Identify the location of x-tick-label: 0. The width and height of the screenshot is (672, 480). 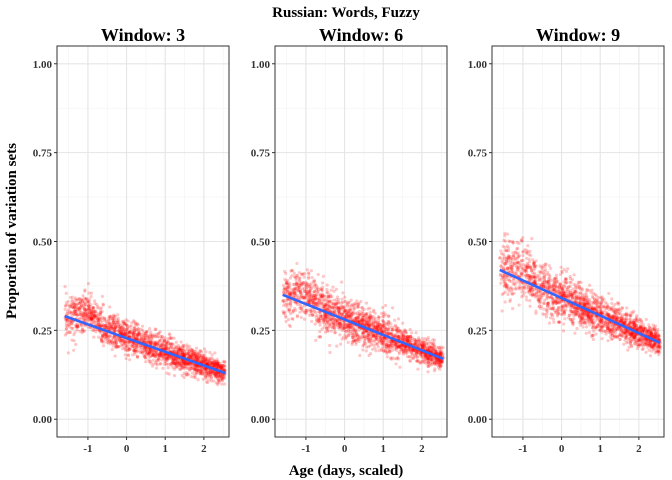
(127, 449).